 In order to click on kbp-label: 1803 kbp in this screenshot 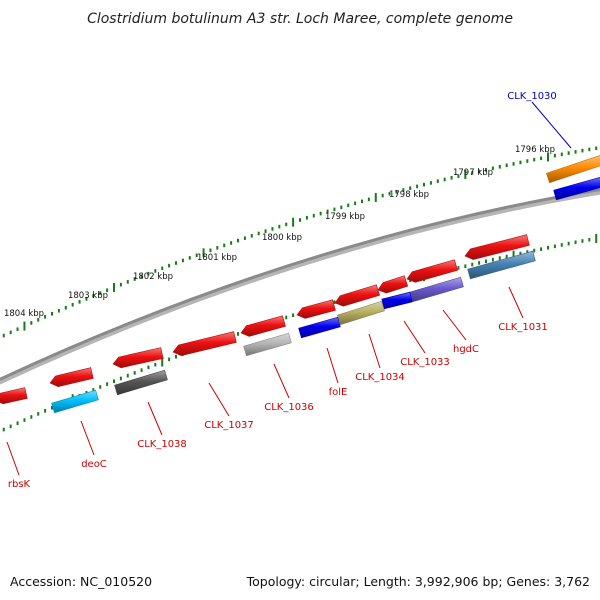, I will do `click(88, 296)`.